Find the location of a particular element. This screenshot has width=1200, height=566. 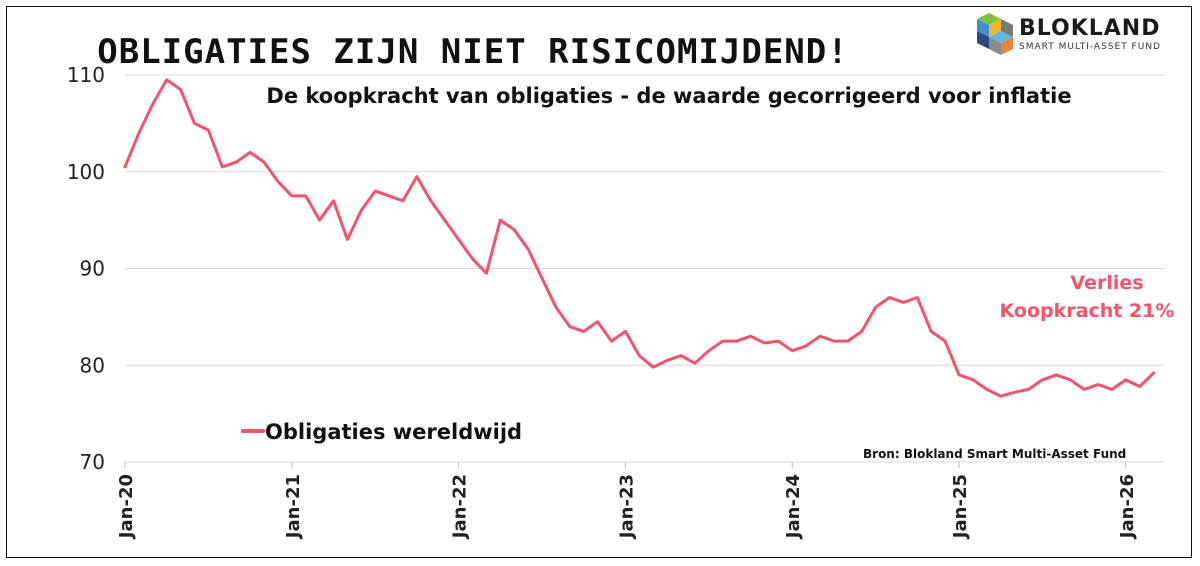

y-tick-label: 80 is located at coordinates (92, 365).